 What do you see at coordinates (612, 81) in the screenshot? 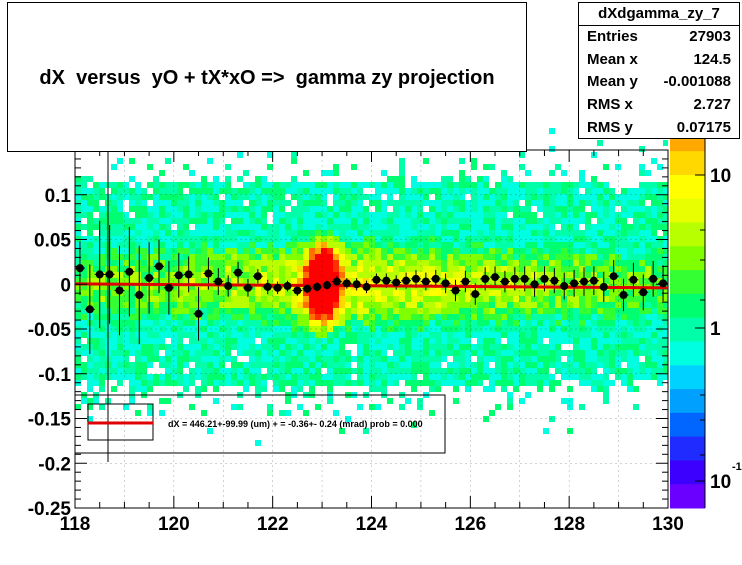
I see `stats-key: Mean y` at bounding box center [612, 81].